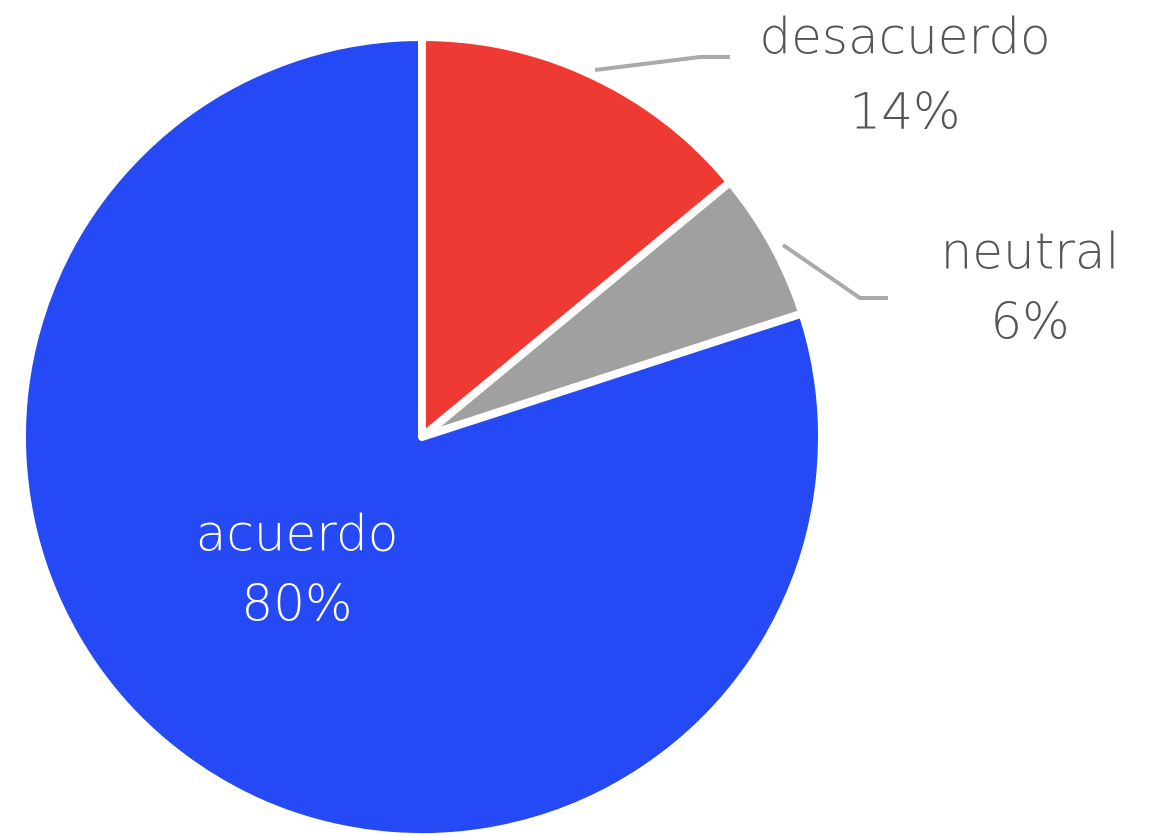 The height and width of the screenshot is (837, 1152). What do you see at coordinates (296, 604) in the screenshot?
I see `slice-value-label: 80%` at bounding box center [296, 604].